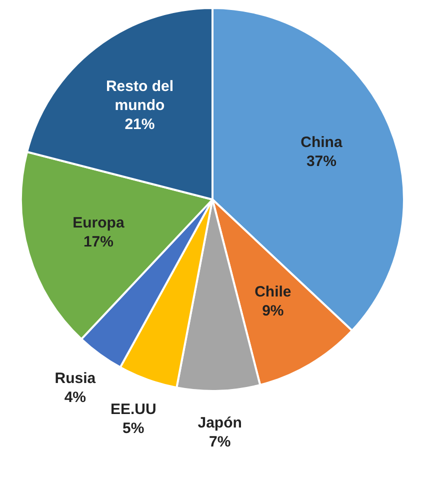 The image size is (425, 493). Describe the element at coordinates (75, 379) in the screenshot. I see `slice-label: Rusia` at that location.